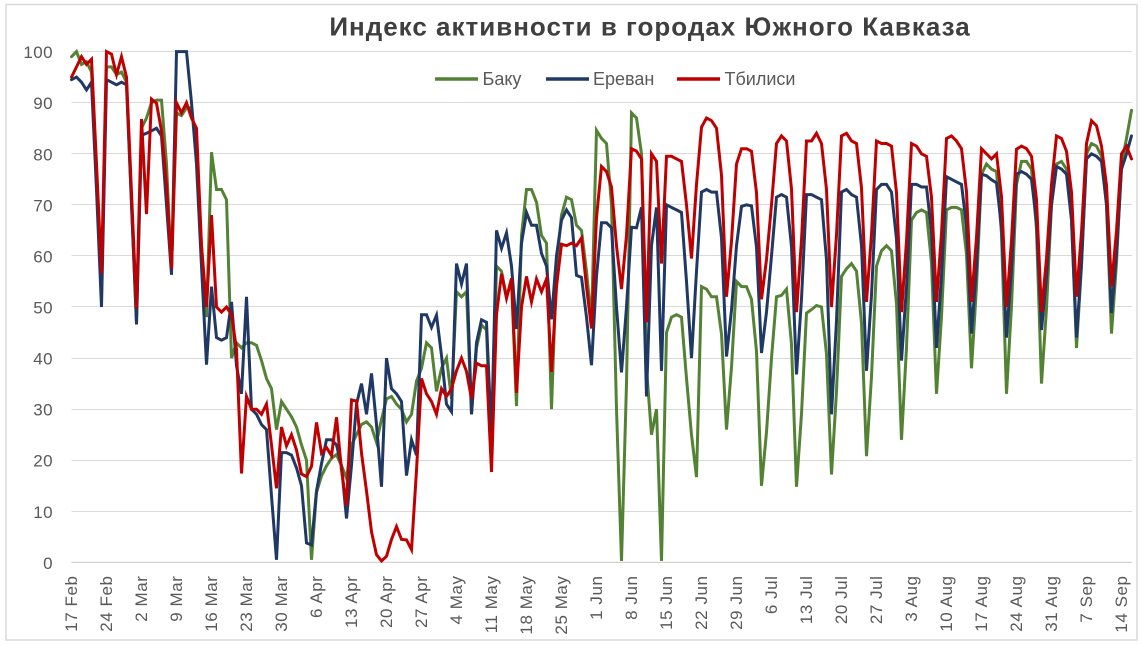 The image size is (1141, 645). I want to click on svg-text: 17 Aug, so click(981, 604).